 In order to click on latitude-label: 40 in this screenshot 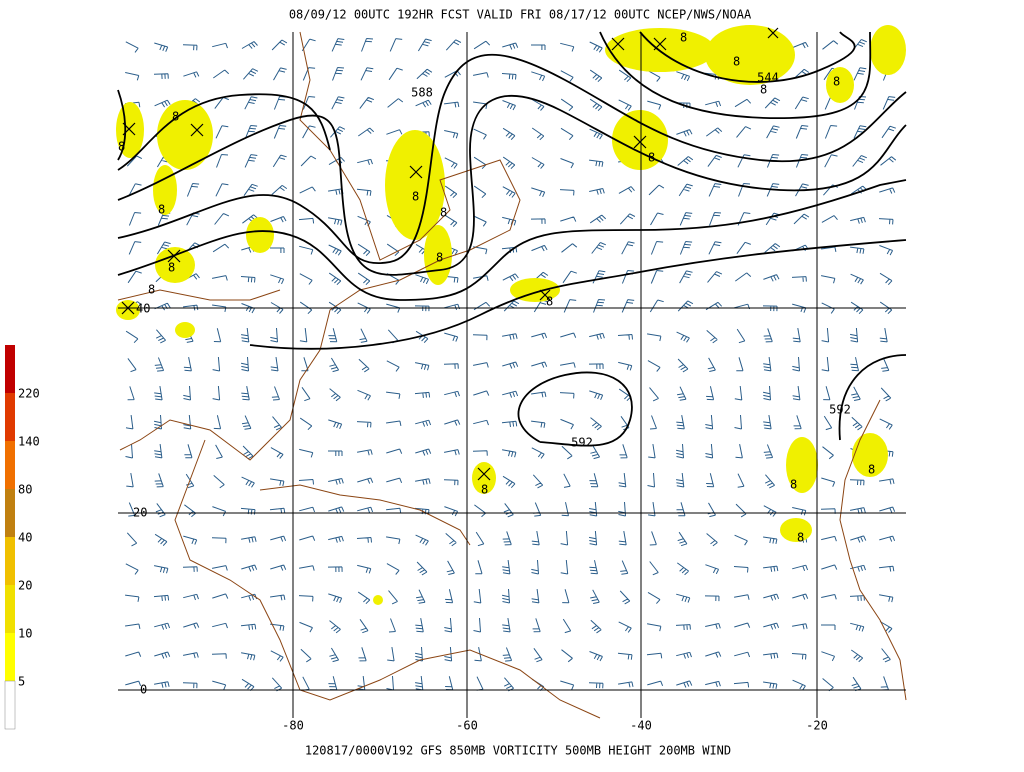, I will do `click(143, 309)`.